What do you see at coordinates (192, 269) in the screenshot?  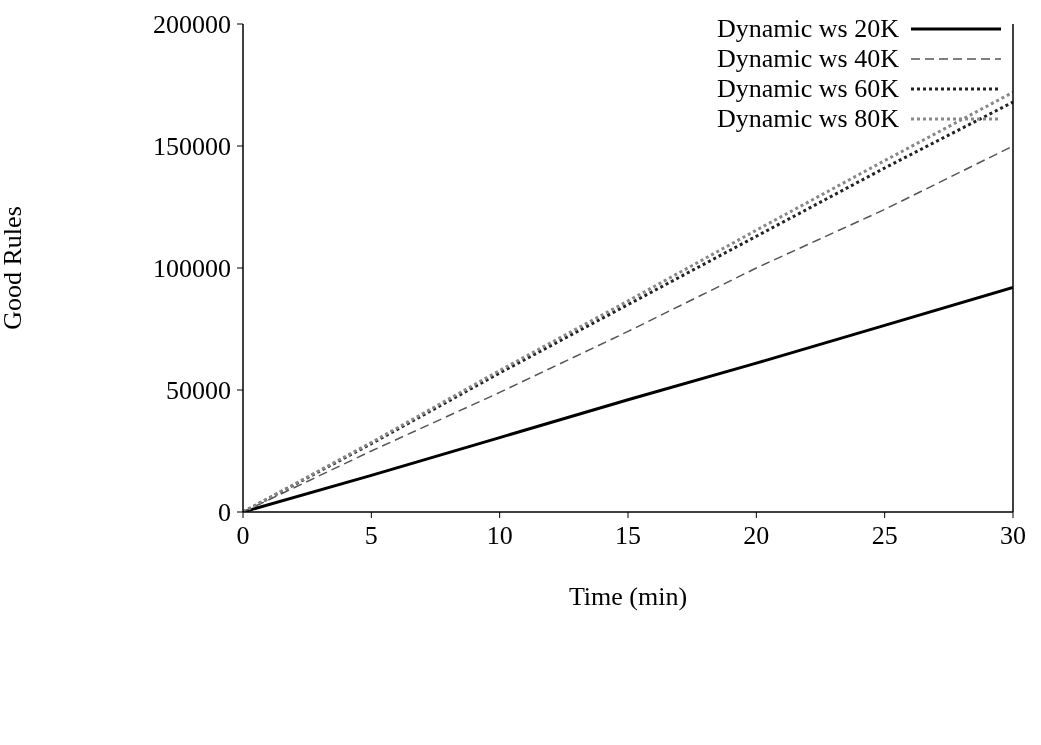 I see `y-tick-label: 100000` at bounding box center [192, 269].